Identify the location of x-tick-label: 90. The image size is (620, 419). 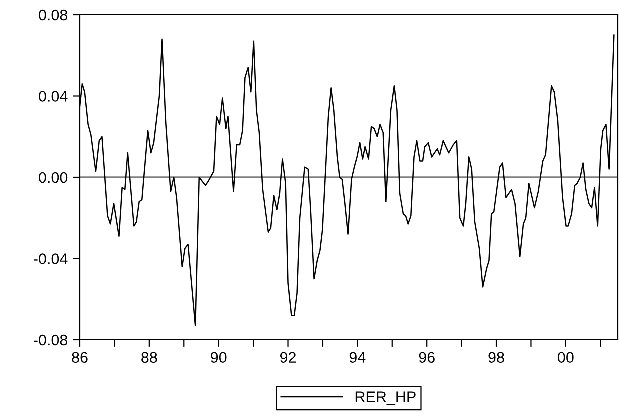
(219, 358).